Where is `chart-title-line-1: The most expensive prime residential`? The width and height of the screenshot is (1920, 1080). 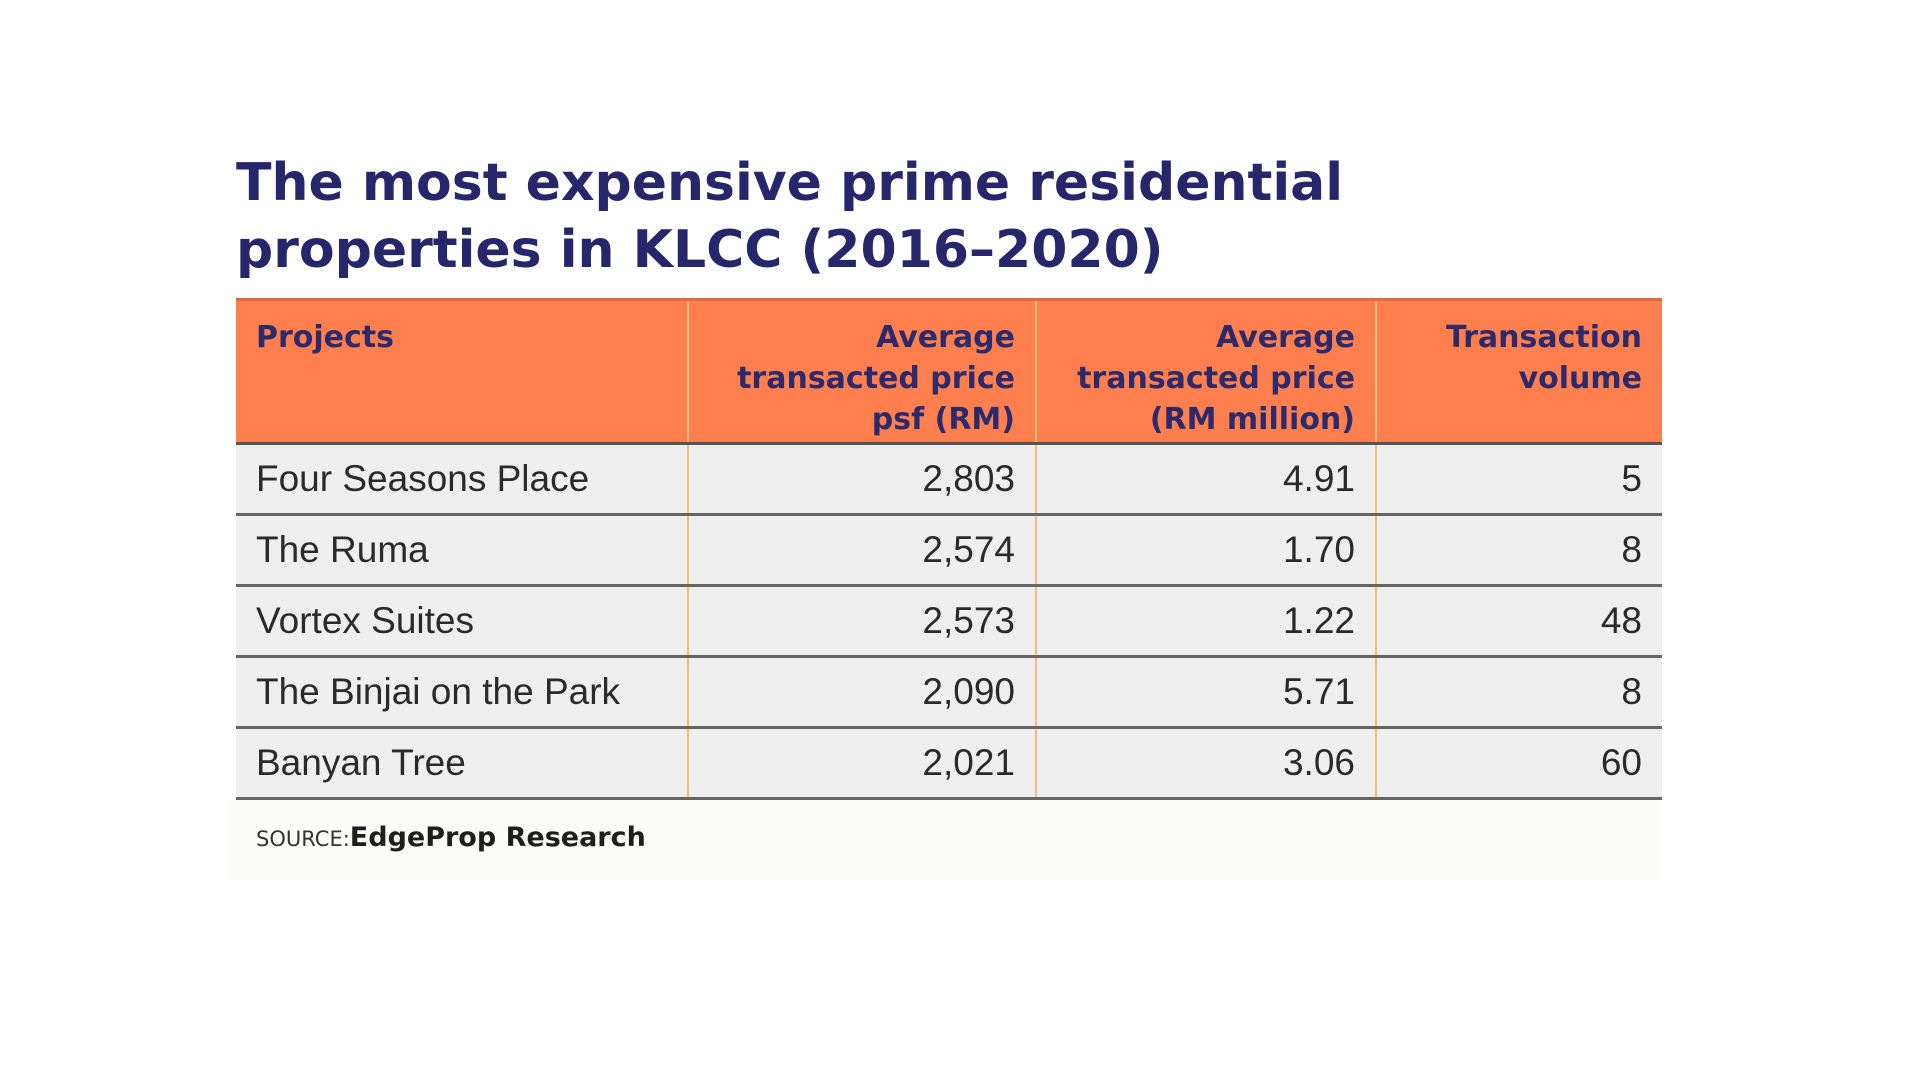
chart-title-line-1: The most expensive prime residential is located at coordinates (790, 183).